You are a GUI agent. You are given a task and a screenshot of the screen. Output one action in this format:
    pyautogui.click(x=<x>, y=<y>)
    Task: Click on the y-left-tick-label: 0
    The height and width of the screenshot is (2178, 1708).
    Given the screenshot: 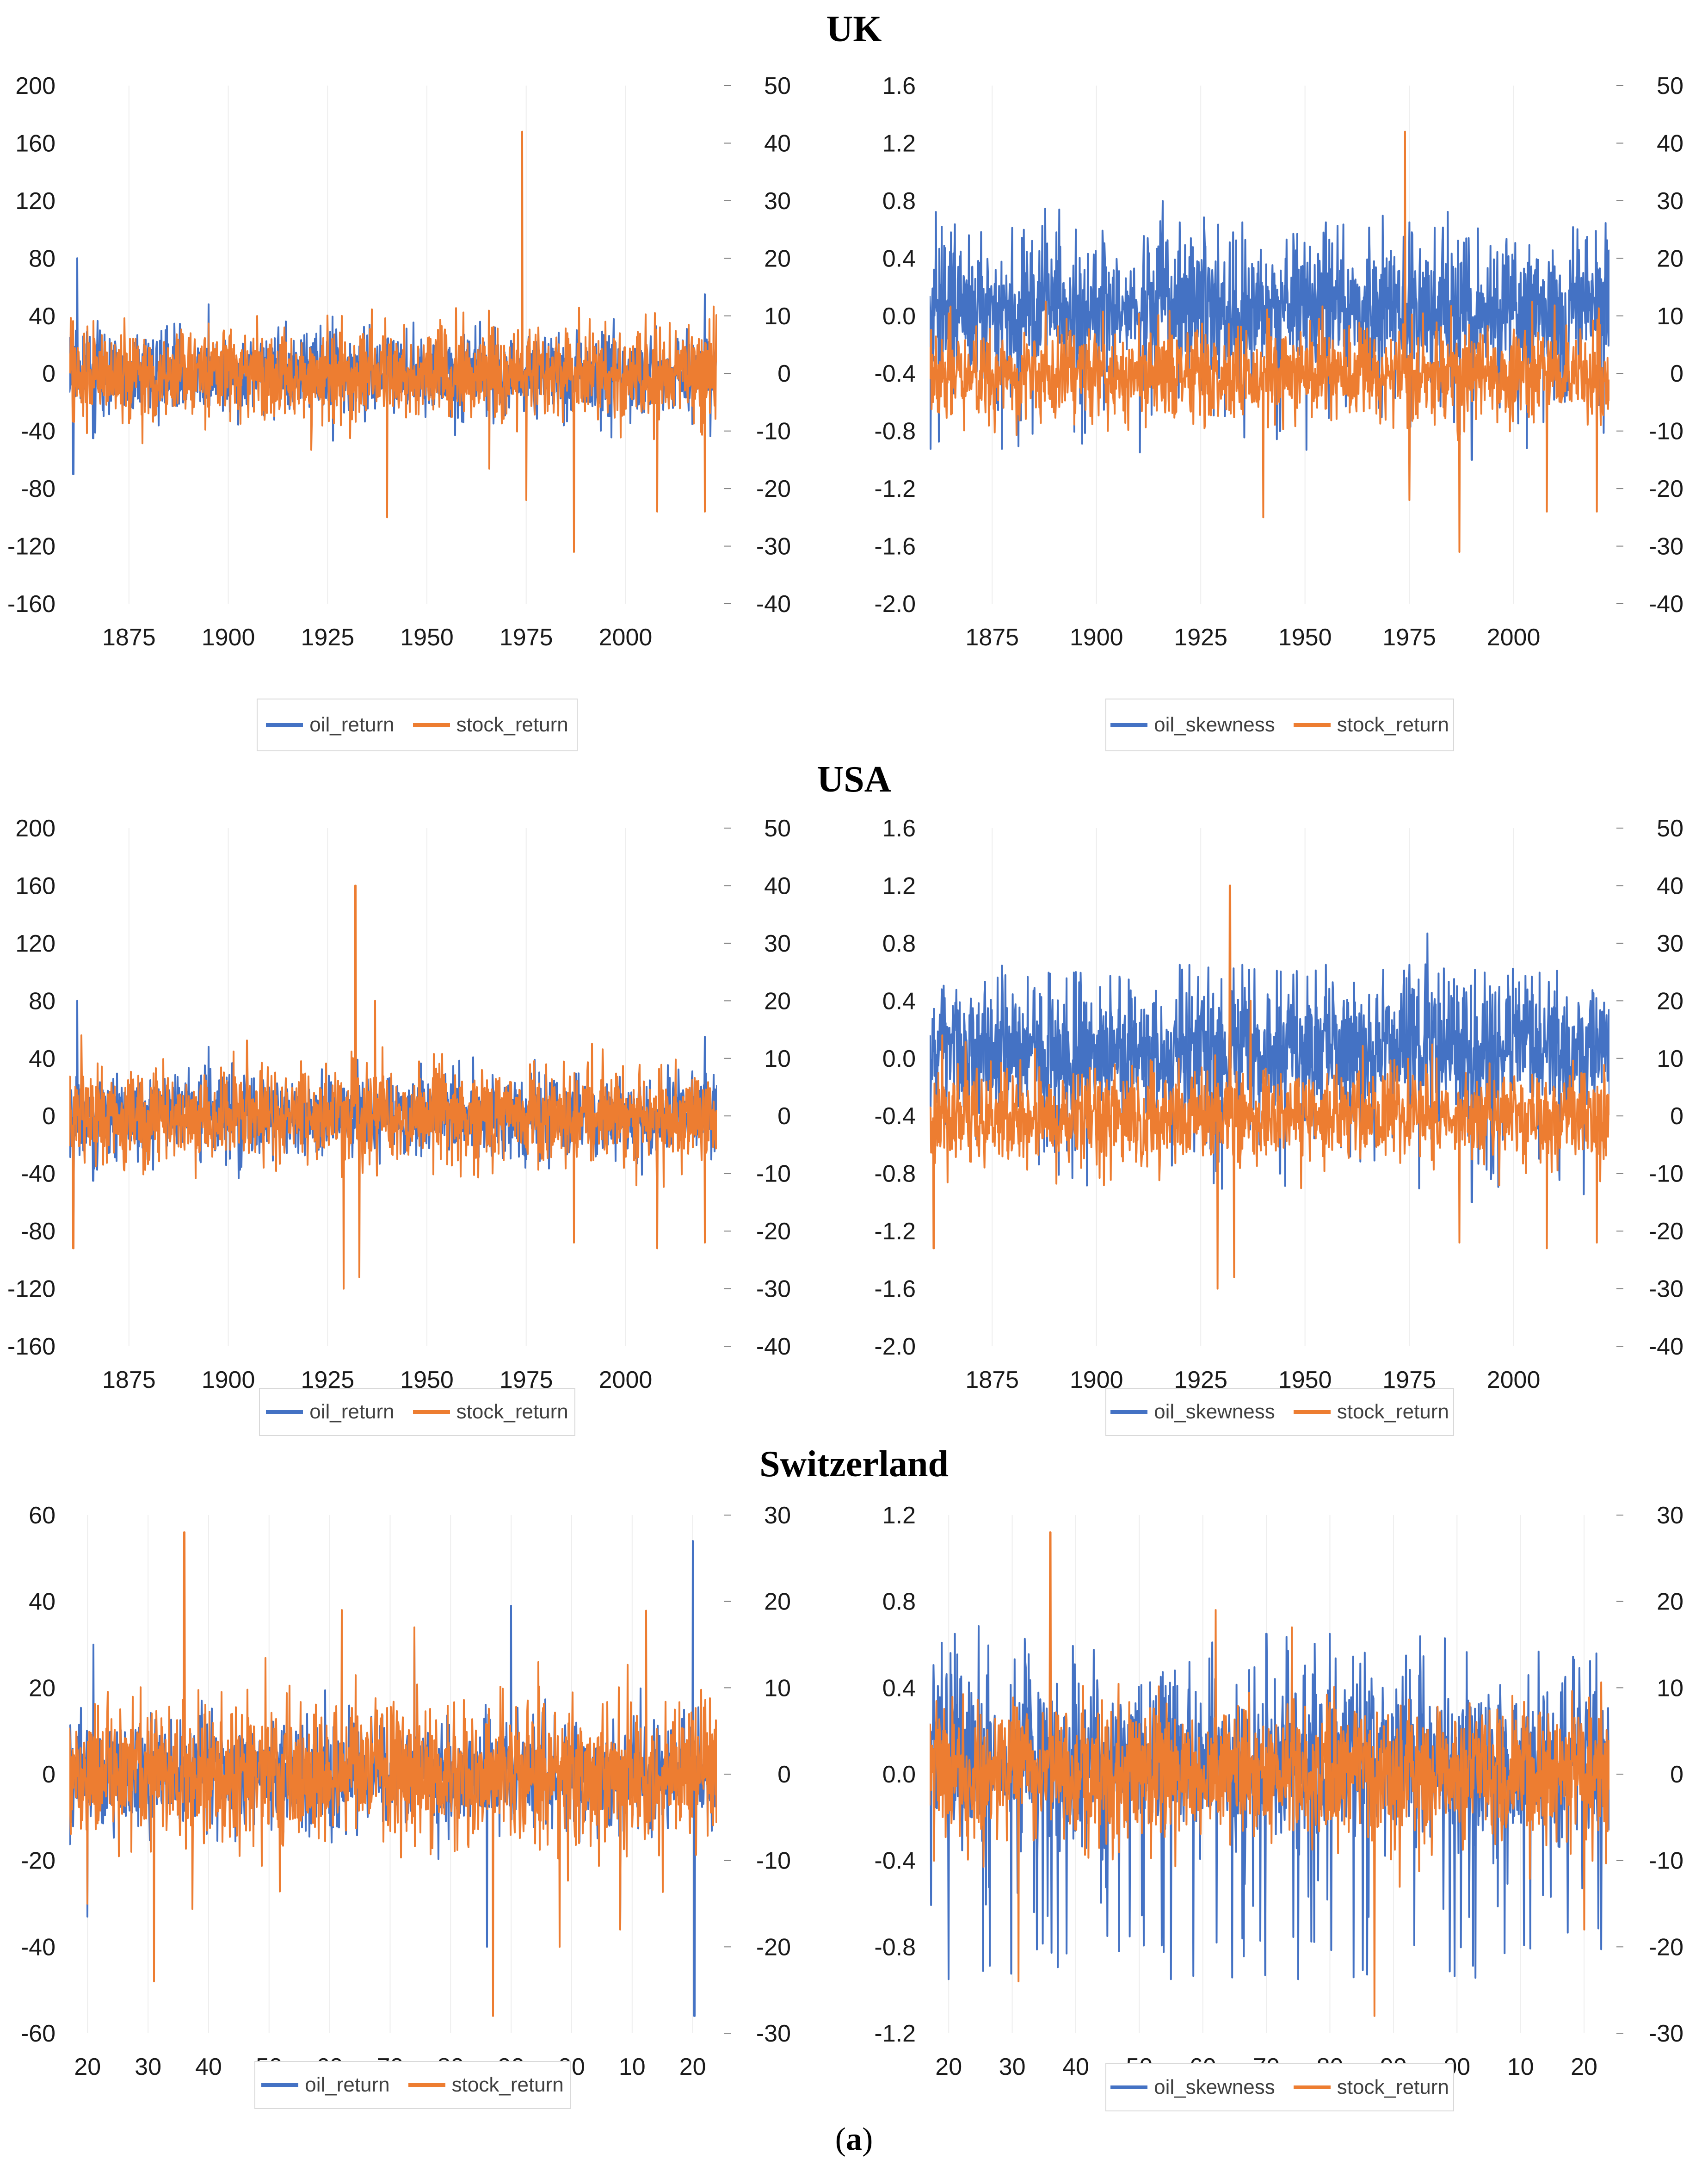 What is the action you would take?
    pyautogui.click(x=48, y=1774)
    